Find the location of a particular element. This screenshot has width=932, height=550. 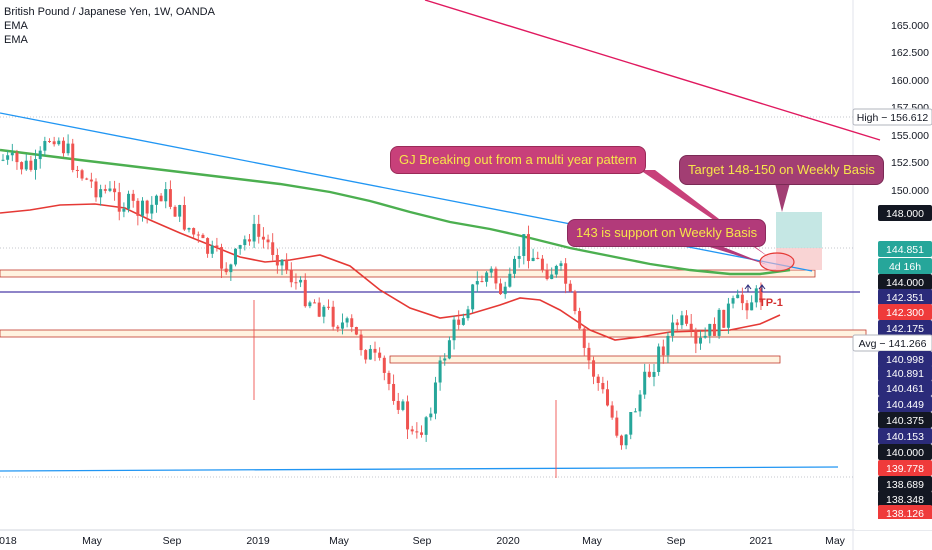

indicator-ema-1: EMA is located at coordinates (16, 26).